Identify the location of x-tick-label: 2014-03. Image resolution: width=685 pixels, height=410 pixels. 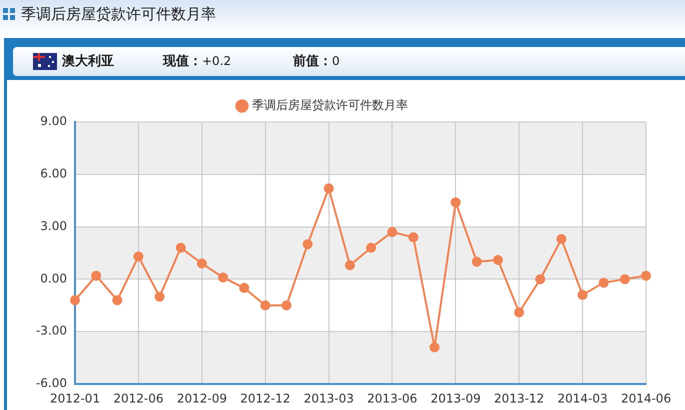
(582, 398).